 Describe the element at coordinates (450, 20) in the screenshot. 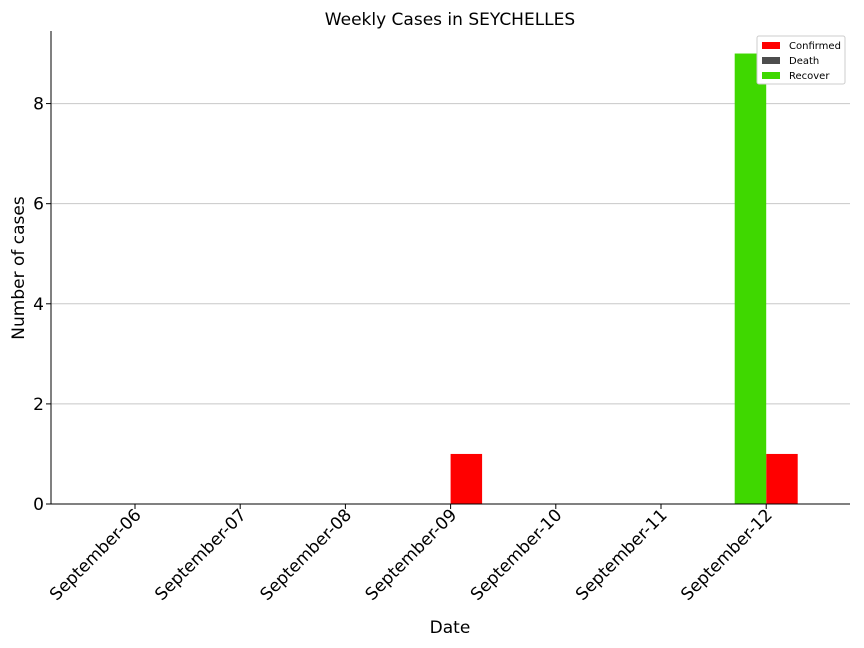

I see `chart-title: Weekly Cases in SEYCHELLES` at that location.